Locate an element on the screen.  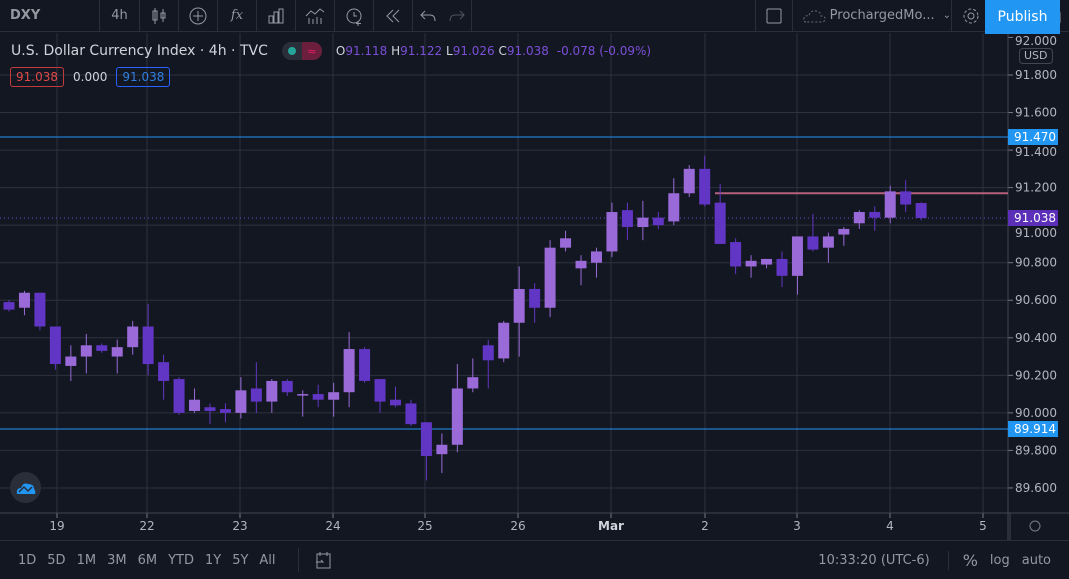
templates-icon is located at coordinates (315, 16).